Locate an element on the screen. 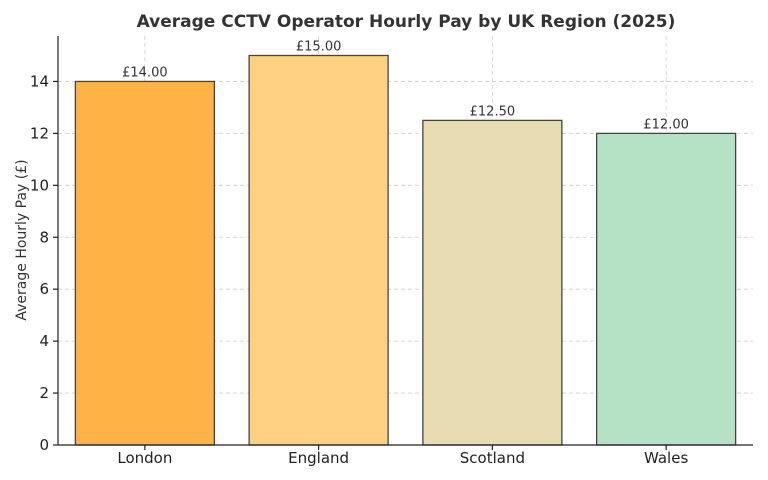  x-tick-label: England is located at coordinates (318, 458).